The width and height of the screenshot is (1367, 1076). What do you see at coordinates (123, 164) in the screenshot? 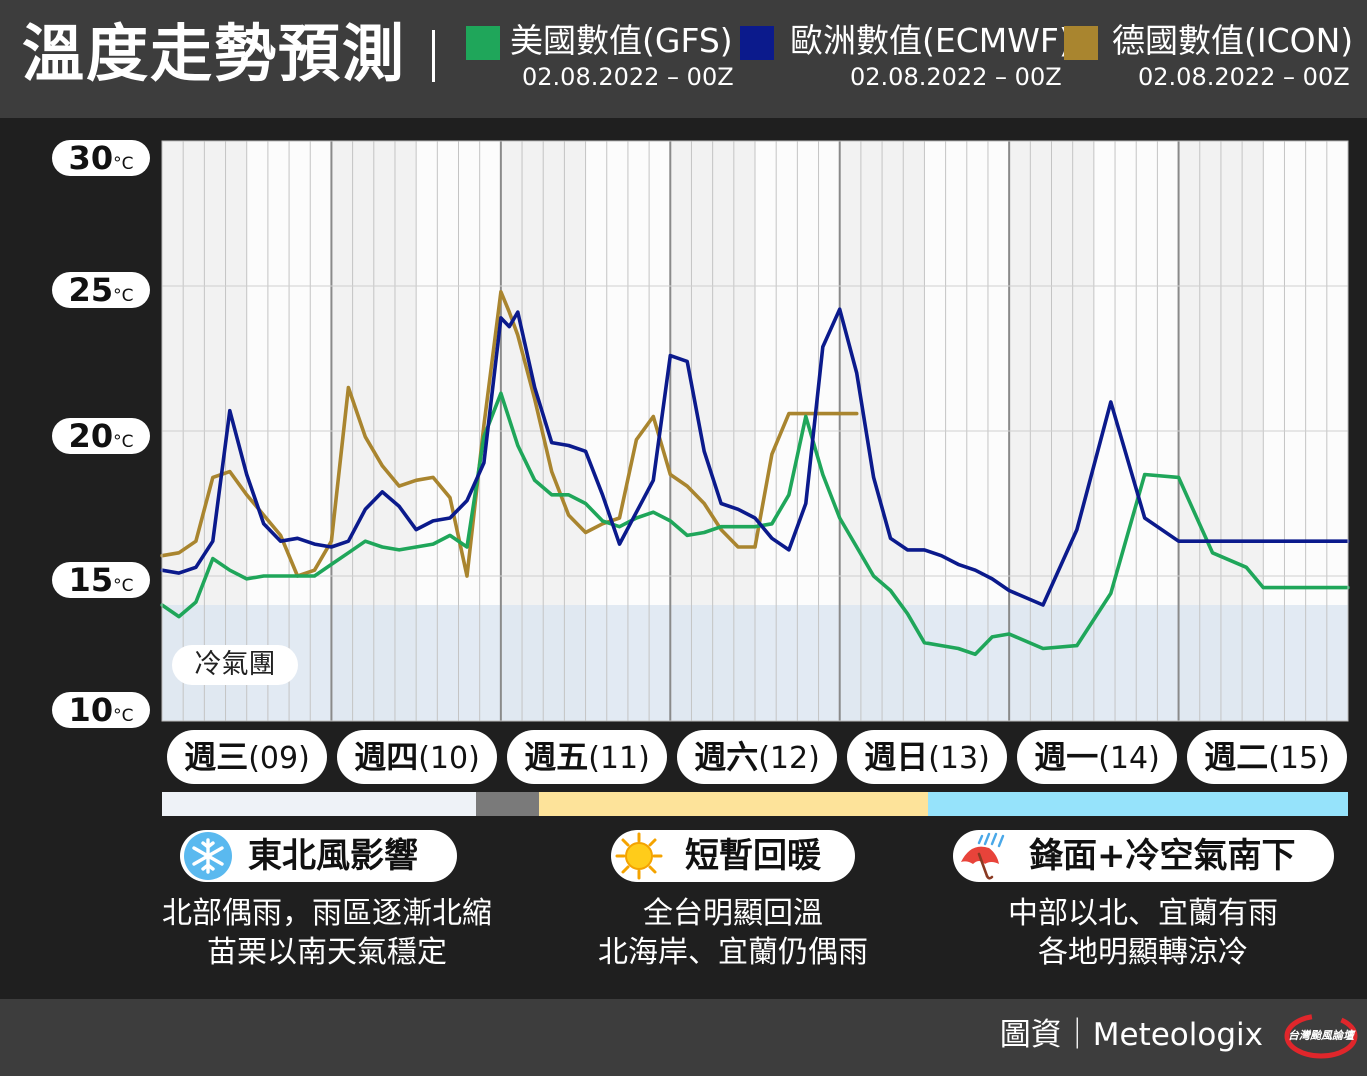
I see `y-tick-30-unit: °C` at bounding box center [123, 164].